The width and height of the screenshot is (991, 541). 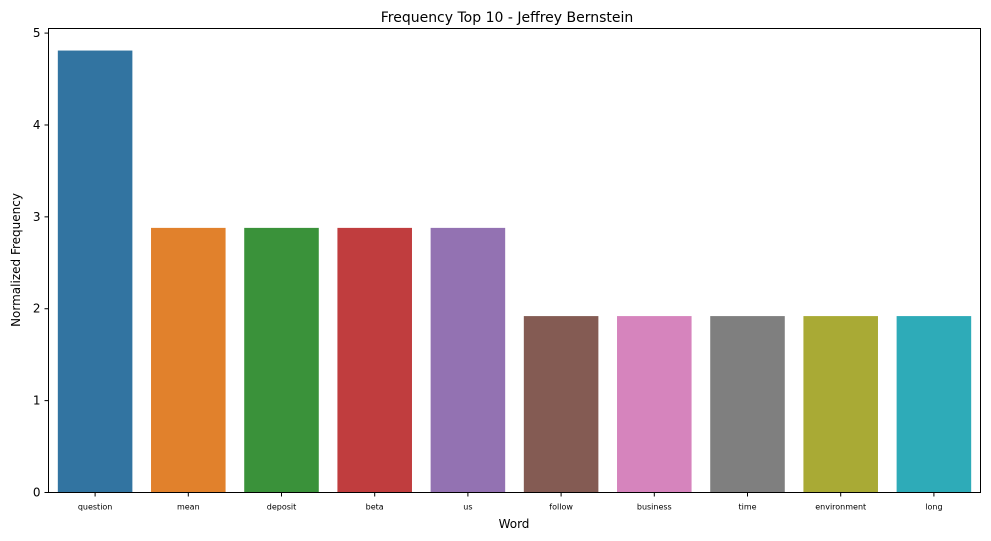 What do you see at coordinates (188, 360) in the screenshot?
I see `bar-mean` at bounding box center [188, 360].